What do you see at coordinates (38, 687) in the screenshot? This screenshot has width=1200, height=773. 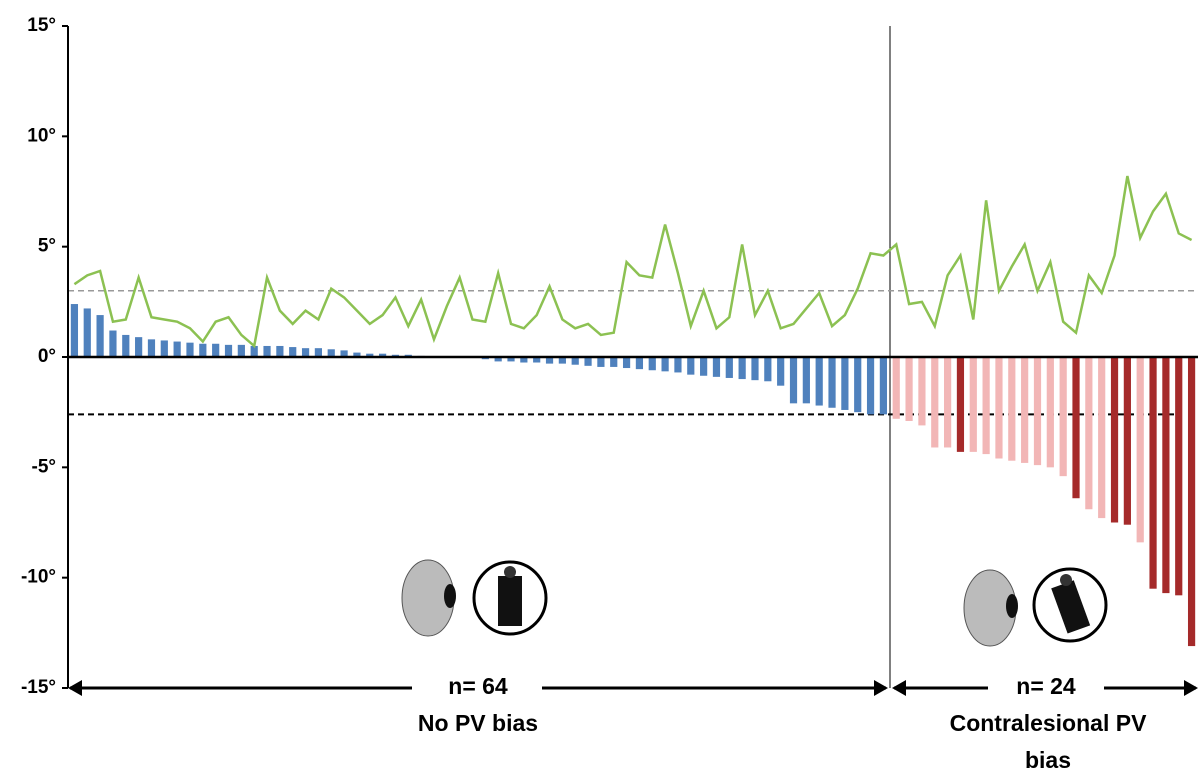 I see `y-tick-label: -15°` at bounding box center [38, 687].